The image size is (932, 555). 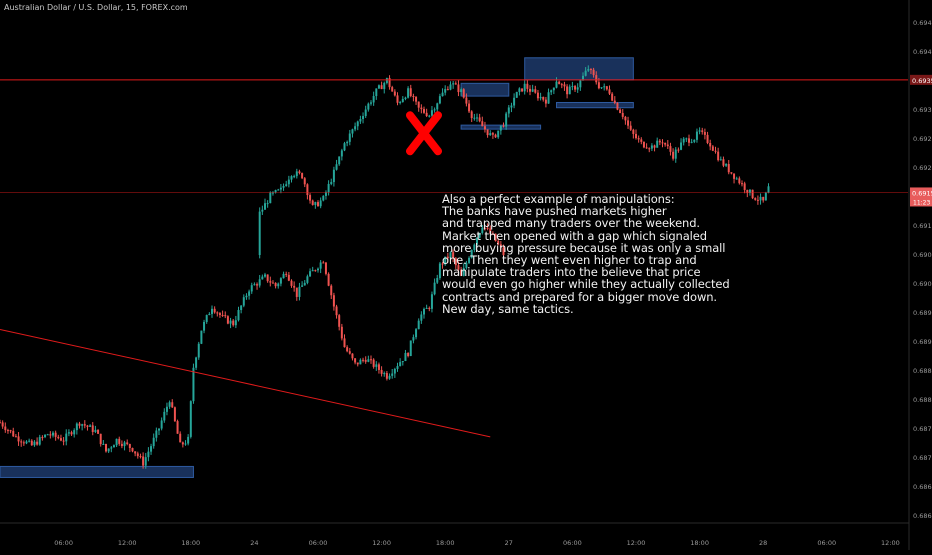 I want to click on top-zone-lower, so click(x=595, y=105).